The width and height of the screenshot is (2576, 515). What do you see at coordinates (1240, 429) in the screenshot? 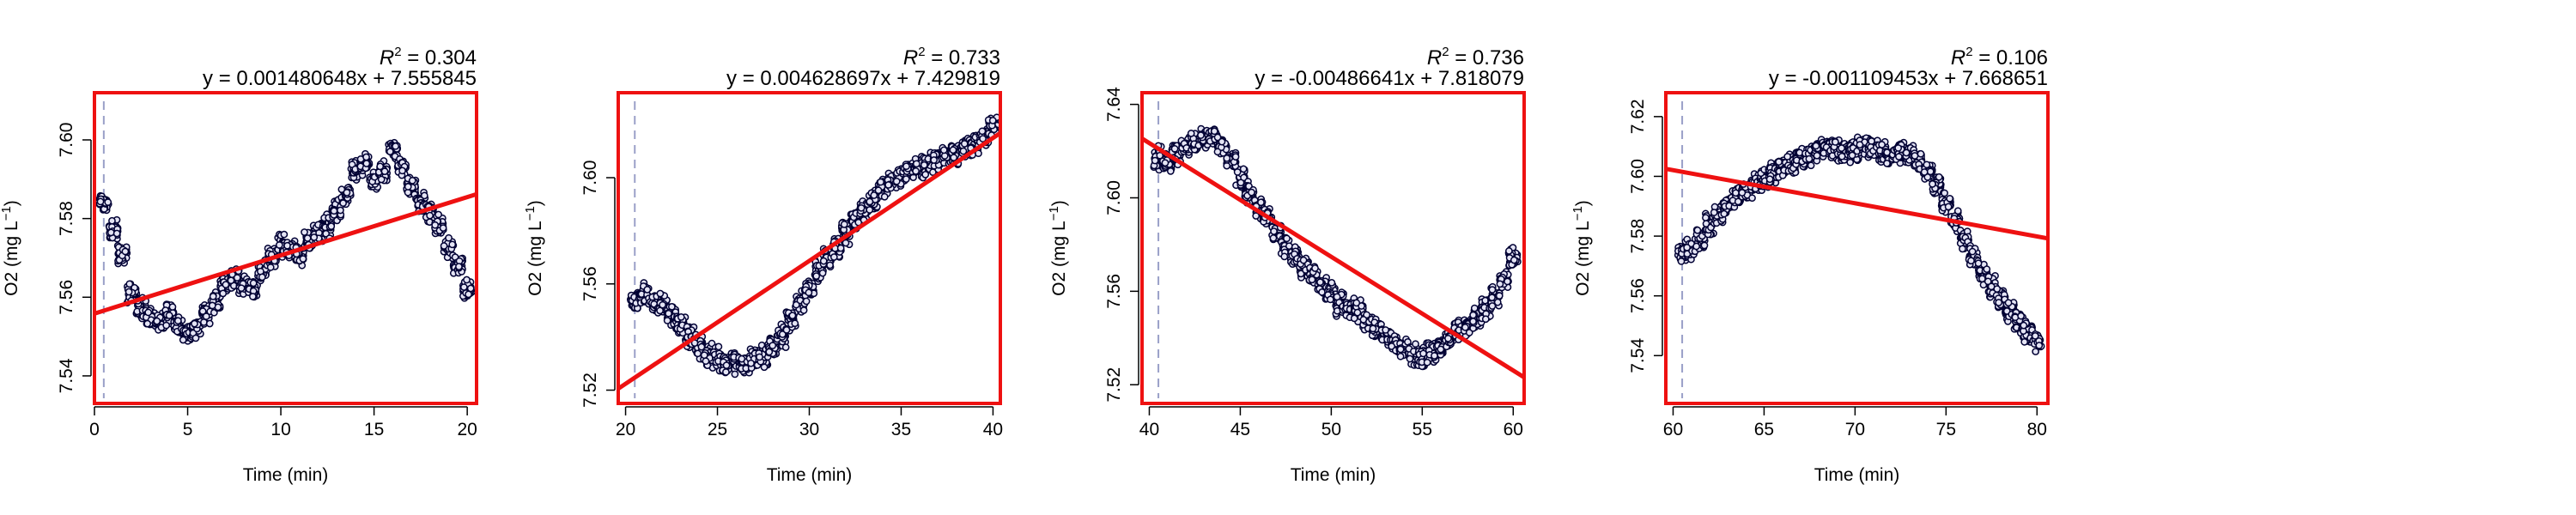
I see `x-tick-label: 45` at bounding box center [1240, 429].